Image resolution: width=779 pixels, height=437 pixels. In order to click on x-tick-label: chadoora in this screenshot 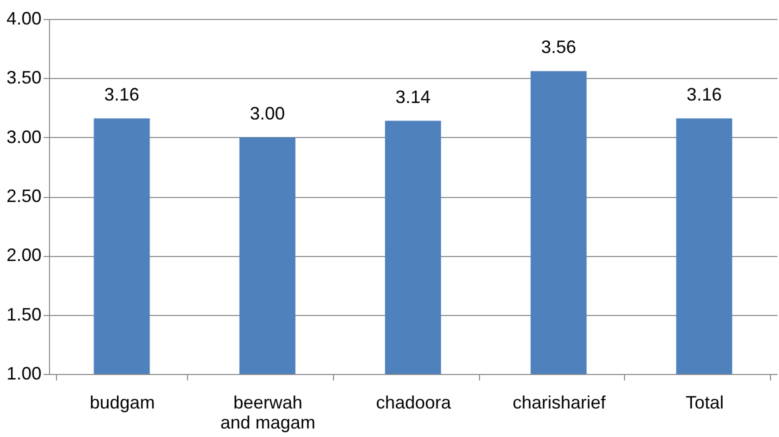, I will do `click(414, 402)`.